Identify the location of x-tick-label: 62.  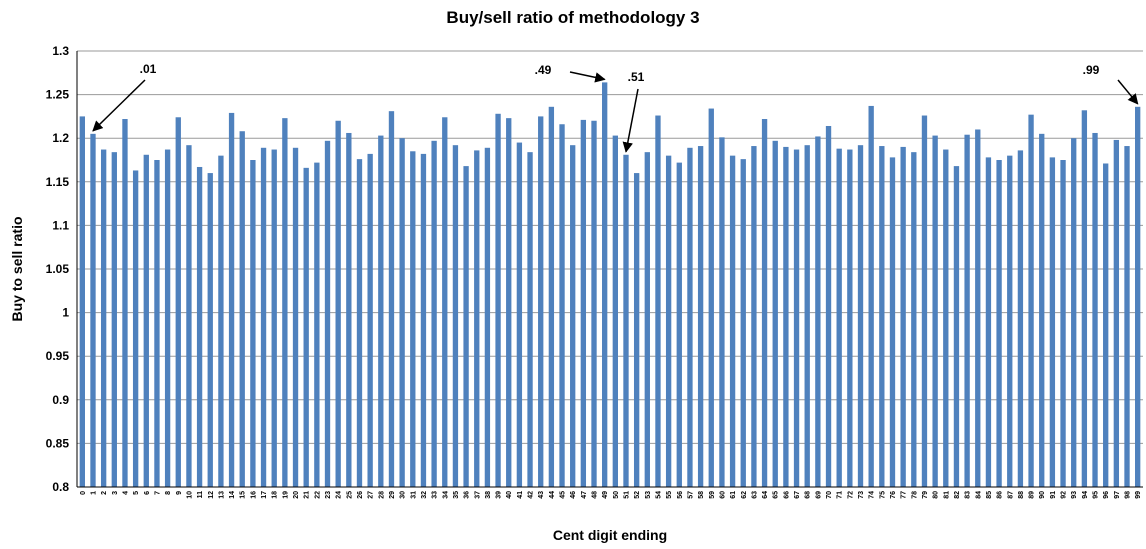
(744, 495).